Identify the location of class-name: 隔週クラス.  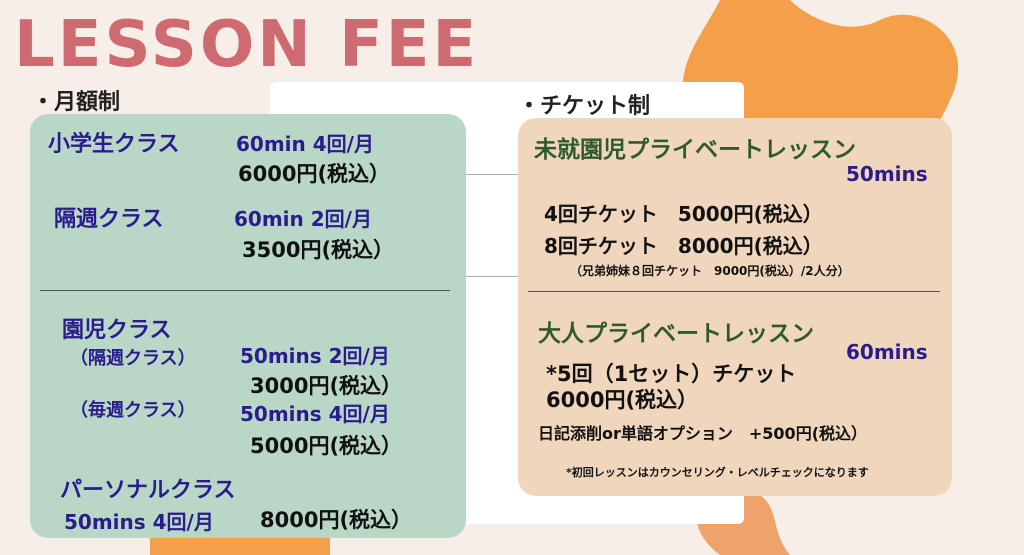
(109, 219).